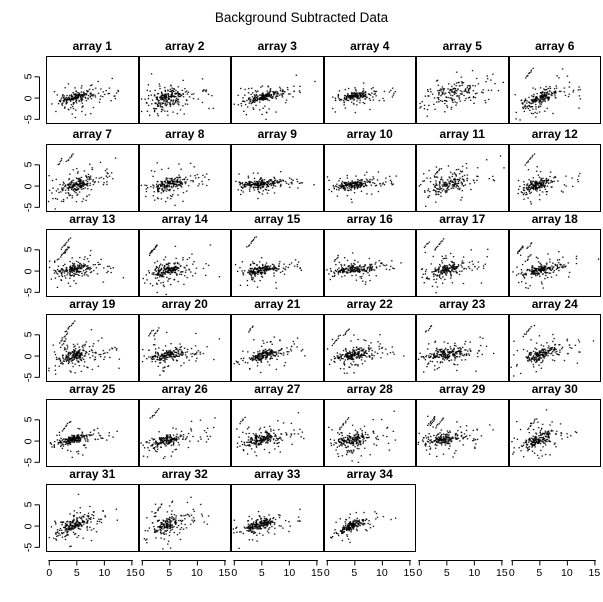  Describe the element at coordinates (184, 474) in the screenshot. I see `panel-title: array 32` at that location.